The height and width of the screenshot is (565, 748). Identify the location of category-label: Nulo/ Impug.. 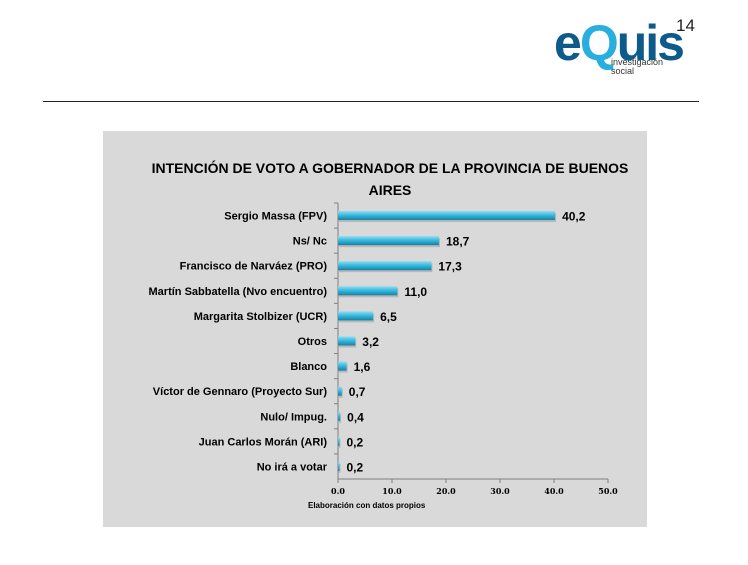
(293, 417).